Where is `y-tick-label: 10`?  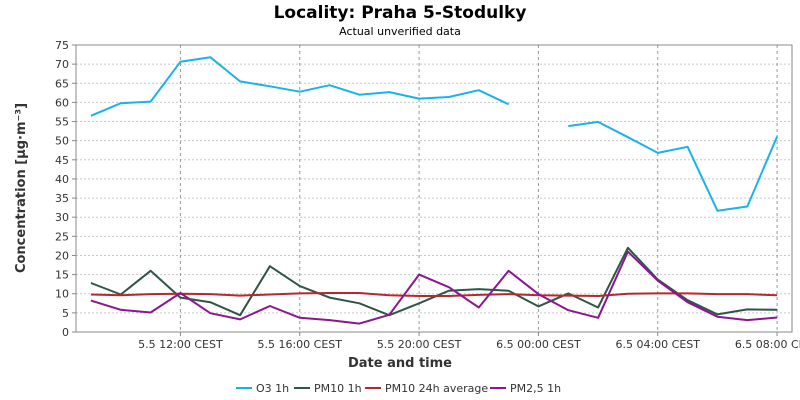 y-tick-label: 10 is located at coordinates (62, 294).